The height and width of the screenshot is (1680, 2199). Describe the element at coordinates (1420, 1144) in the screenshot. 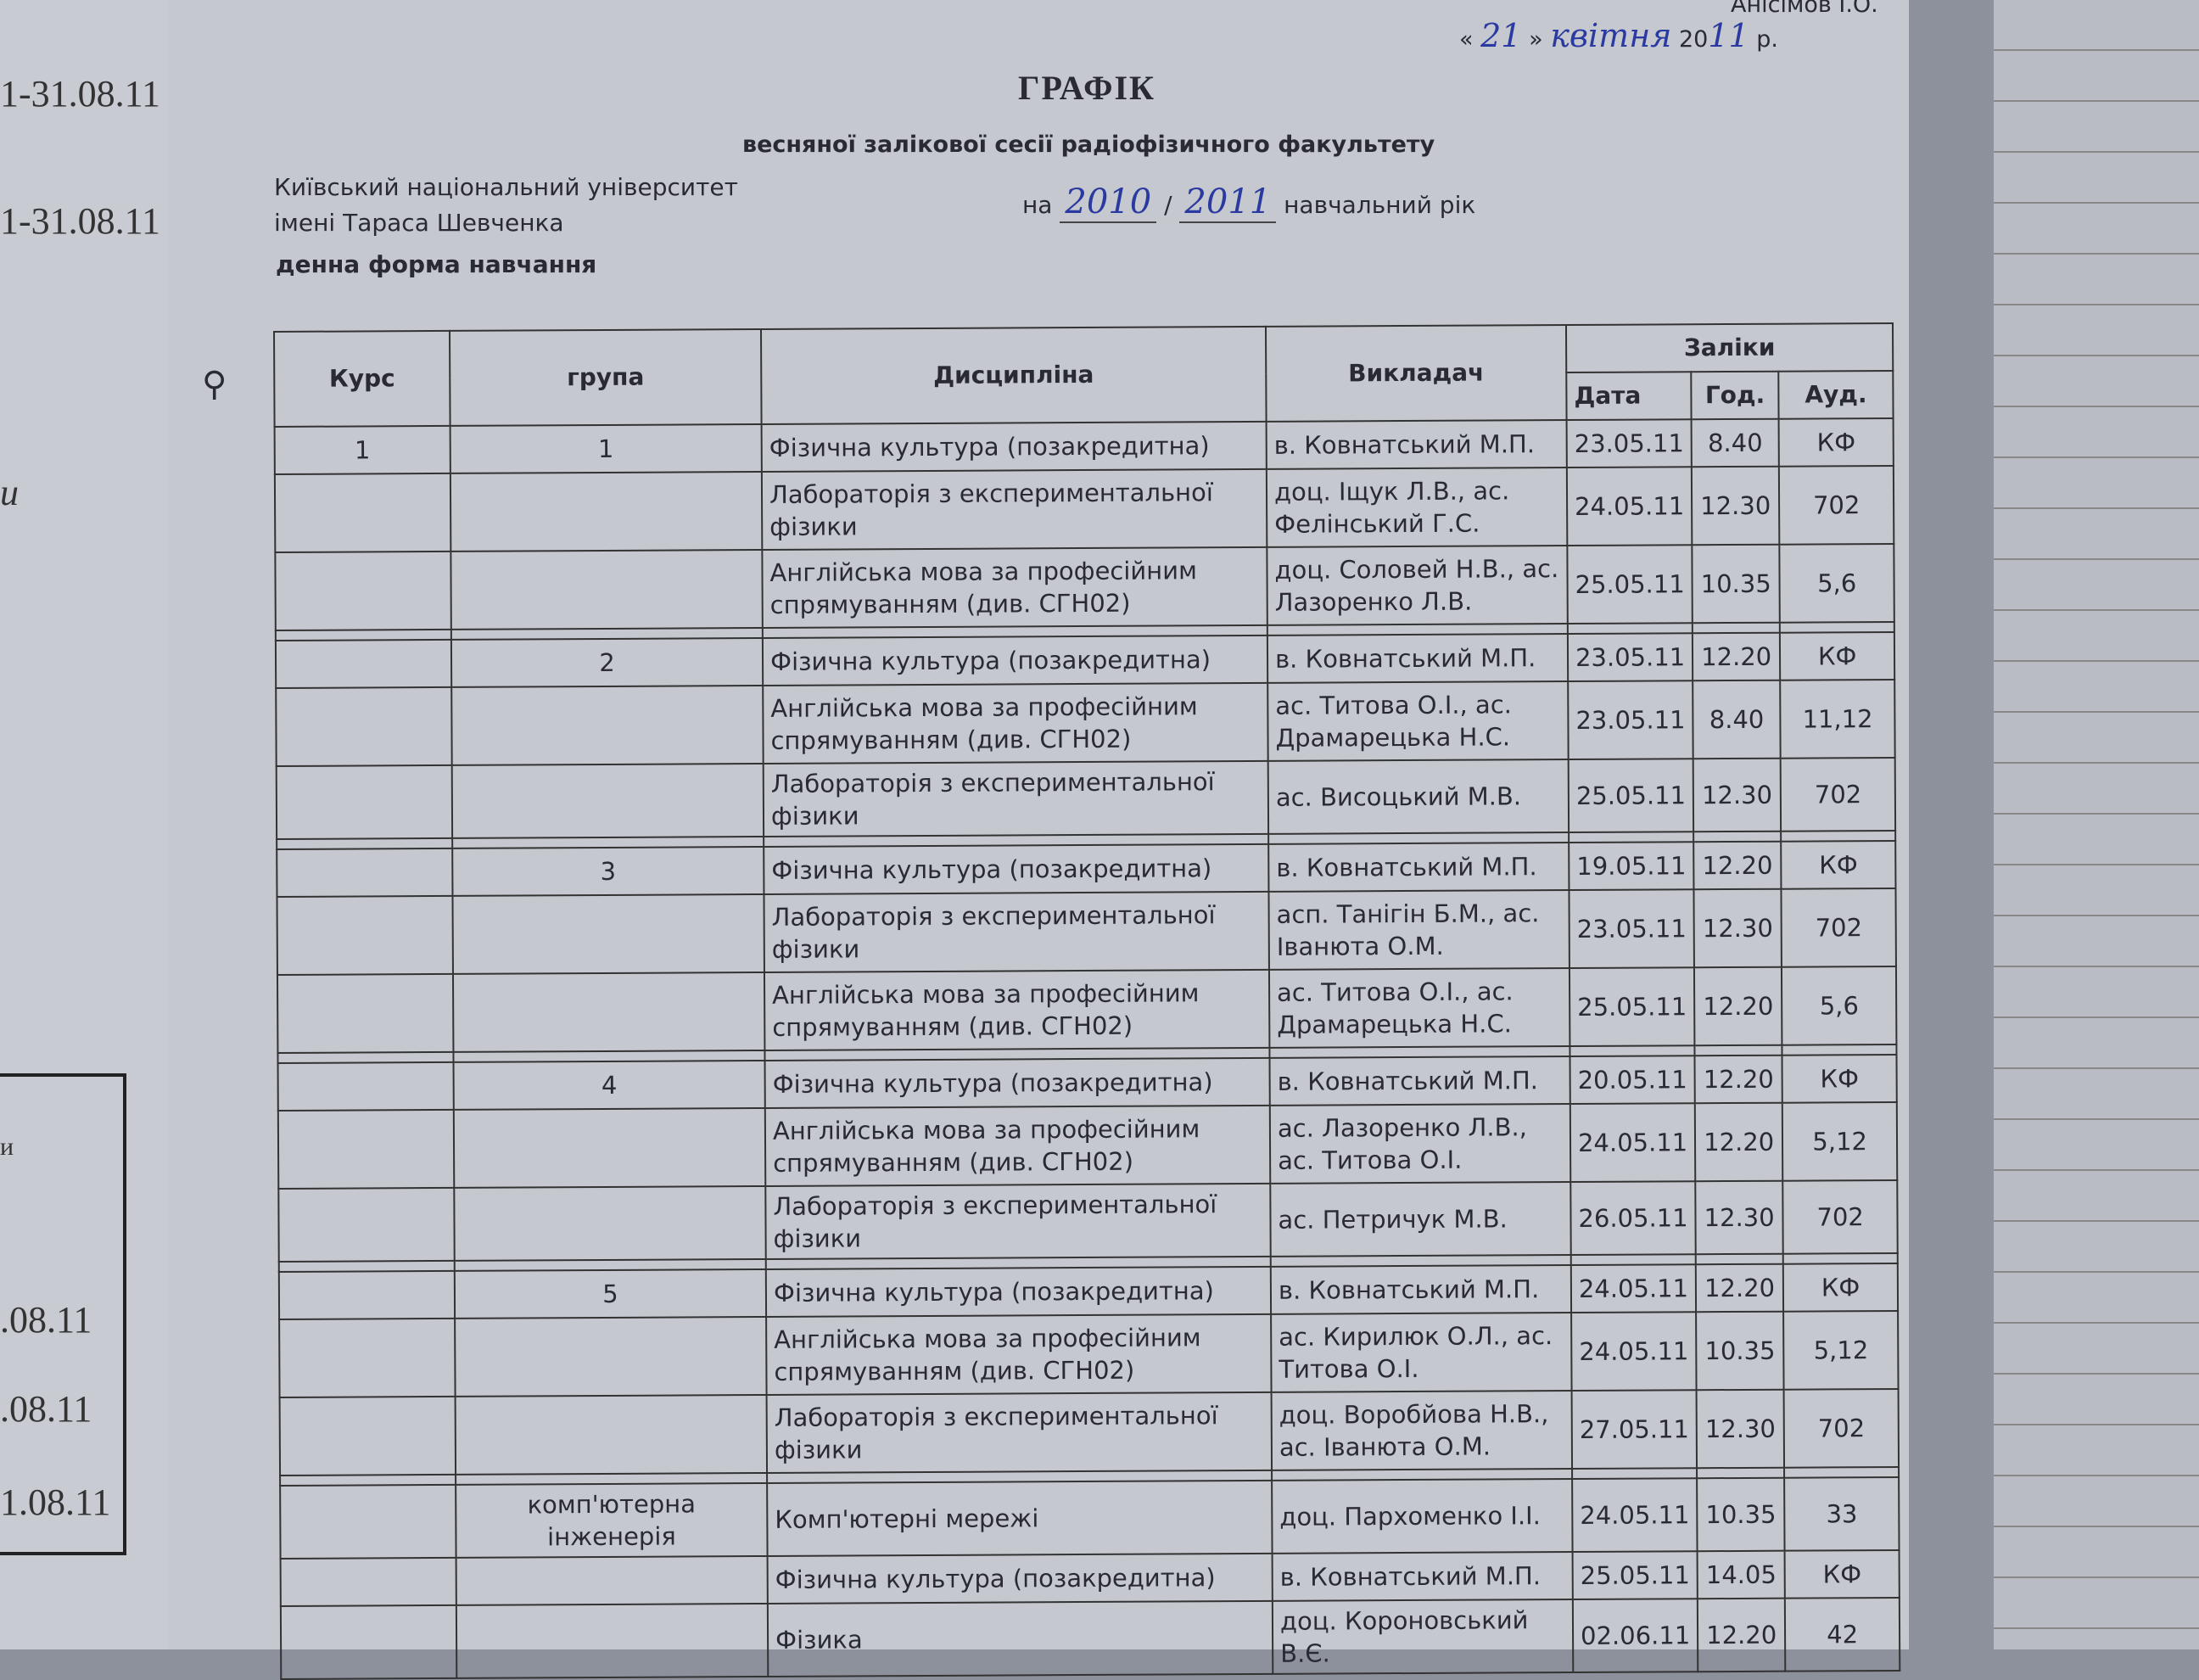

I see `teacher-cell: ас. Лазоренко Л.В., ас. Титова О.І.` at that location.